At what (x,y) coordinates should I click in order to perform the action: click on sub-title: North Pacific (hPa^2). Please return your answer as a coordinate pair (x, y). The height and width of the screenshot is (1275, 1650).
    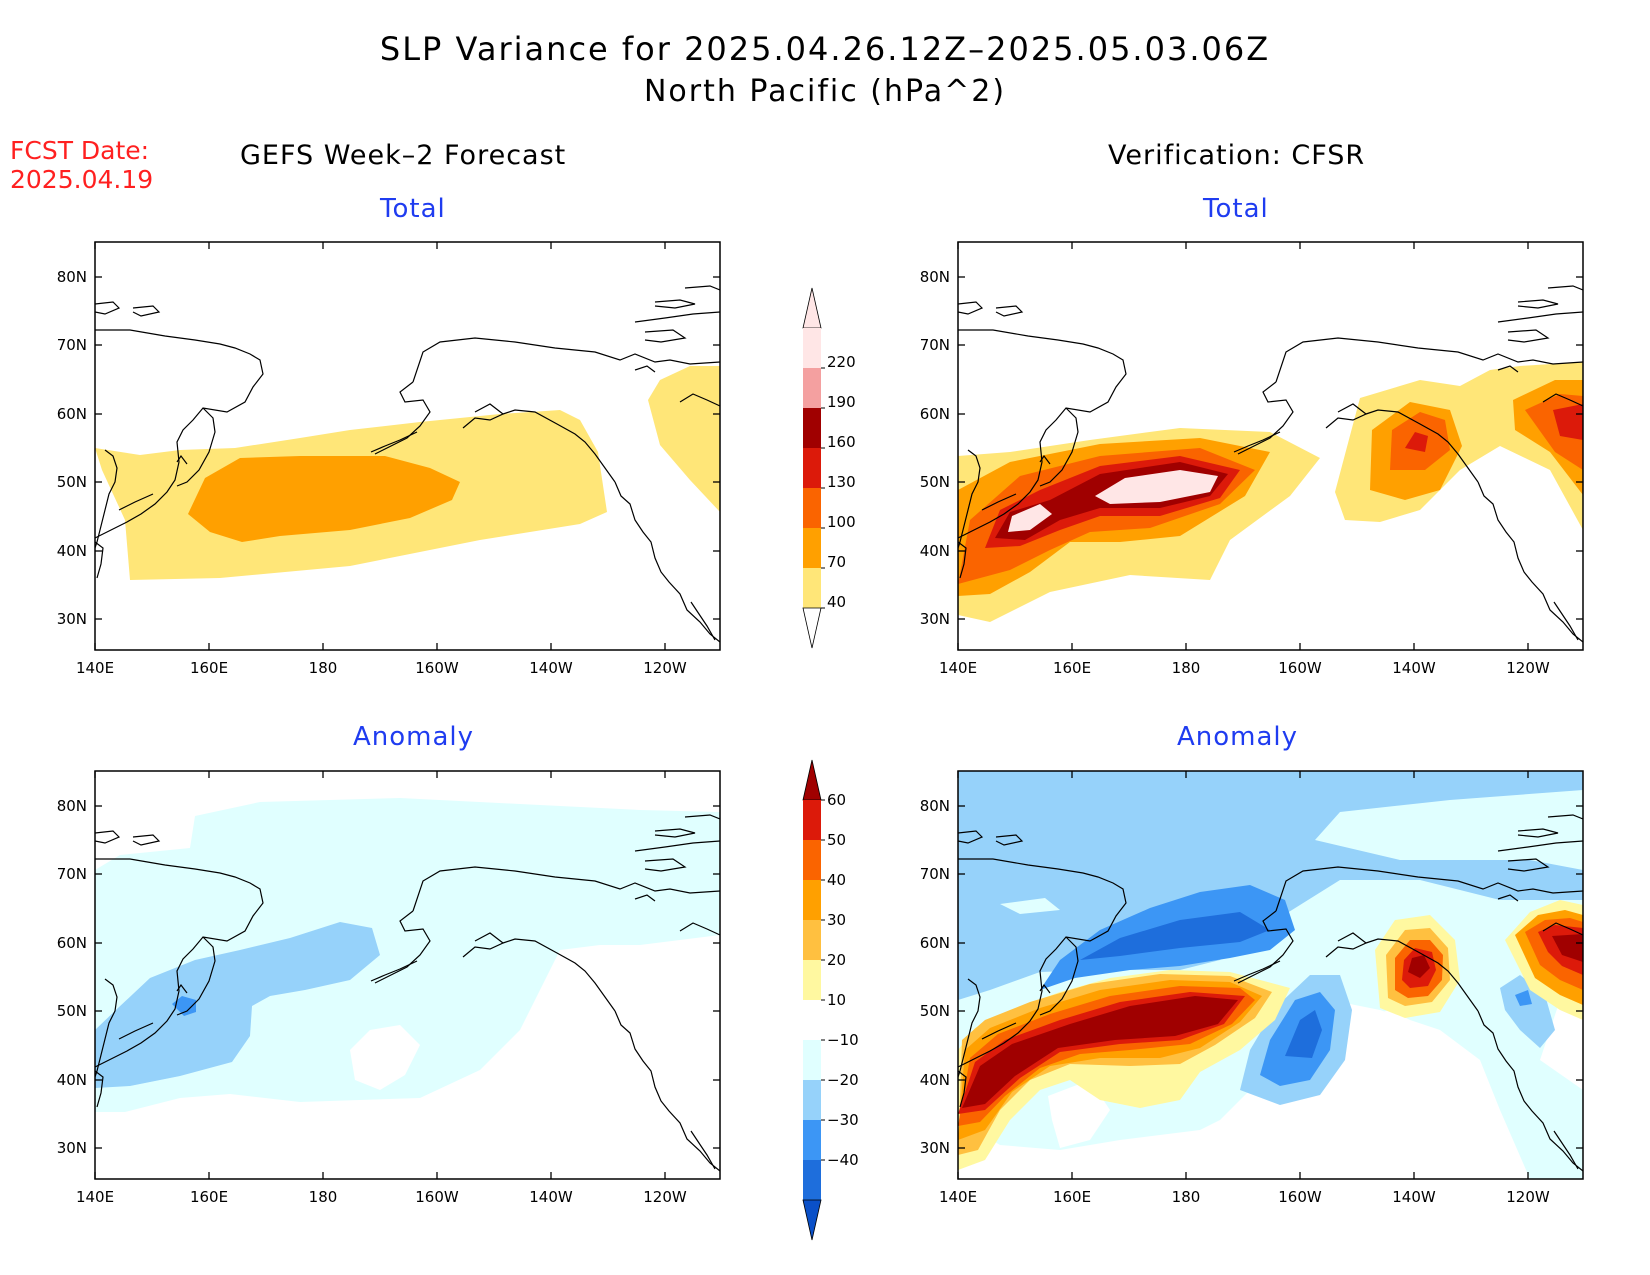
    Looking at the image, I should click on (825, 91).